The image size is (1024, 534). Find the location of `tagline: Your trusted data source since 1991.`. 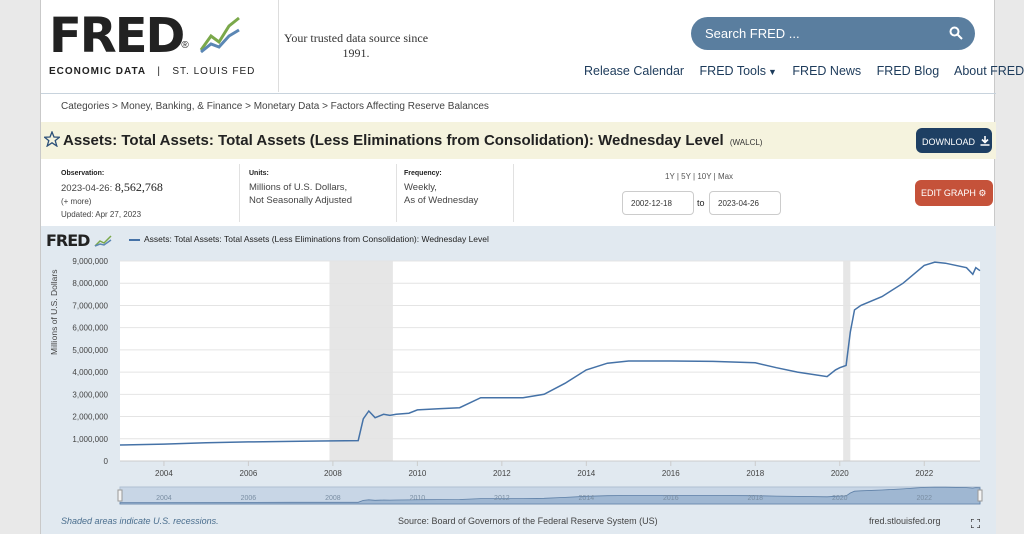

tagline: Your trusted data source since 1991. is located at coordinates (356, 45).